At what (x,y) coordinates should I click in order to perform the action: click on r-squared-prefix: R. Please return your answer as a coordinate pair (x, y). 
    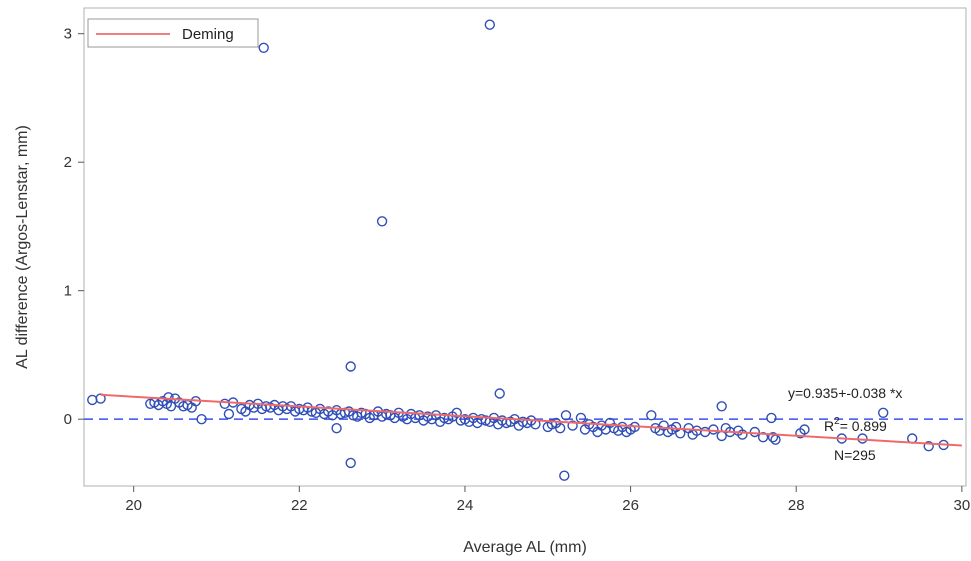
    Looking at the image, I should click on (829, 426).